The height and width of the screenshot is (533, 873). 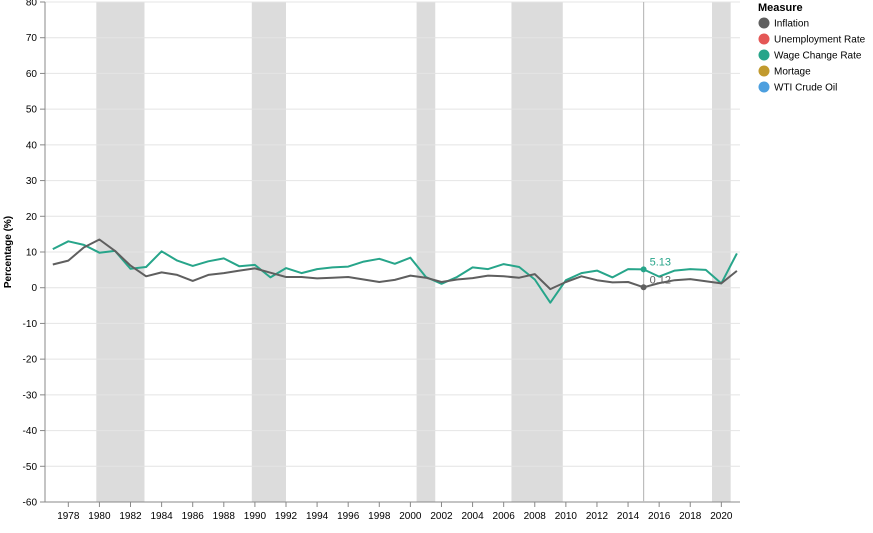 I want to click on y-tick-label: -20, so click(x=30, y=360).